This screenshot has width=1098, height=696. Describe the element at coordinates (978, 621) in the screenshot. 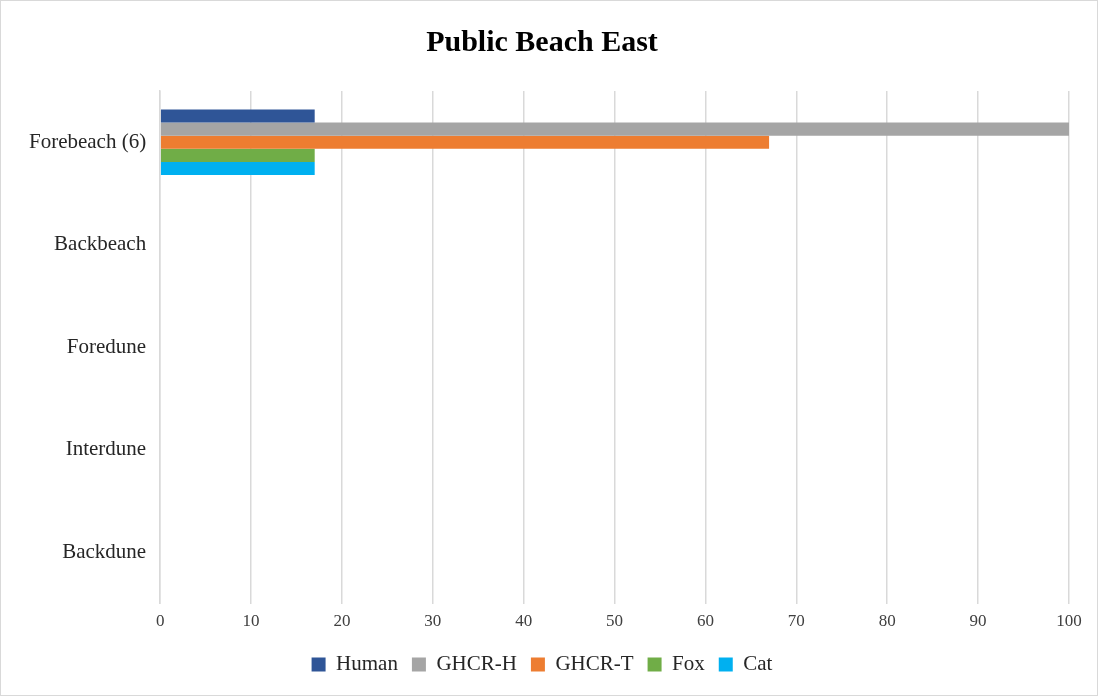

I see `x-tick-label: 90` at that location.